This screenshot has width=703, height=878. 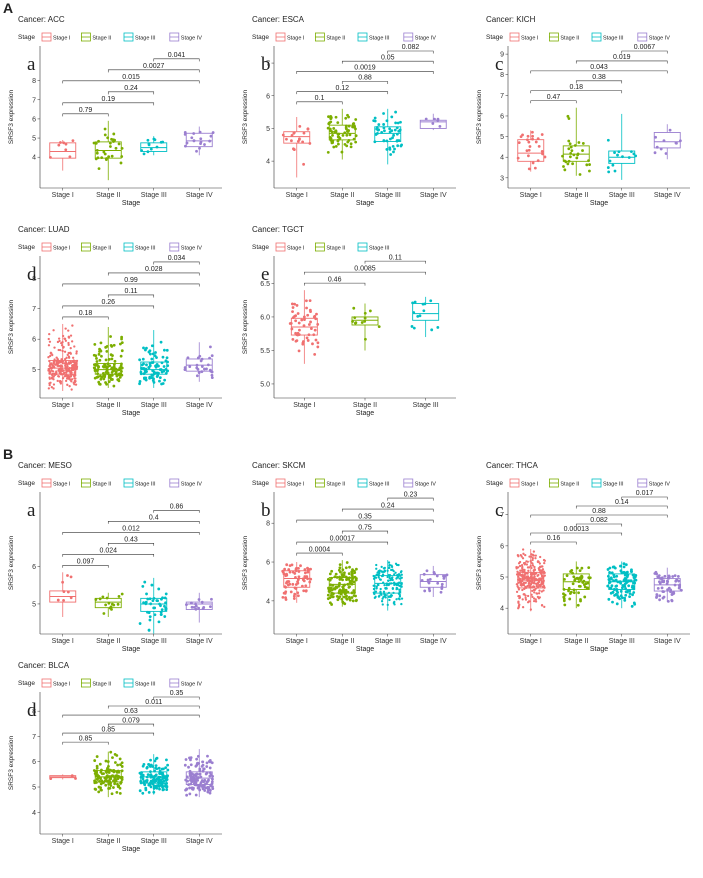 I want to click on p-value-label: 0.034, so click(x=177, y=258).